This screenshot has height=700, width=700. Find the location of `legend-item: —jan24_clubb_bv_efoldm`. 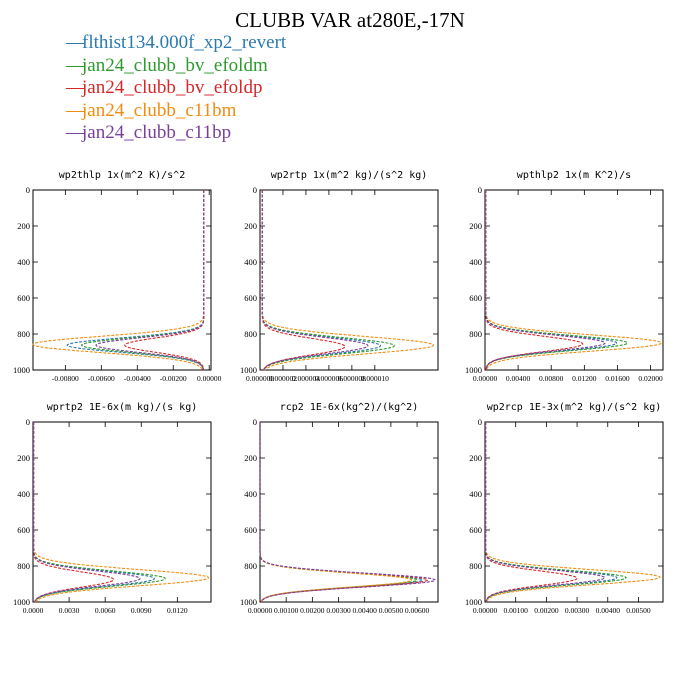

legend-item: —jan24_clubb_bv_efoldm is located at coordinates (176, 66).